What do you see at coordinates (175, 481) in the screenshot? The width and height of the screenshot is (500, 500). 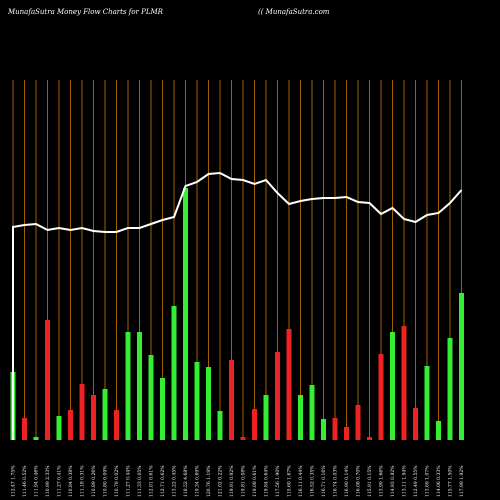 I see `x-tick-label: 113.22 0.45%` at bounding box center [175, 481].